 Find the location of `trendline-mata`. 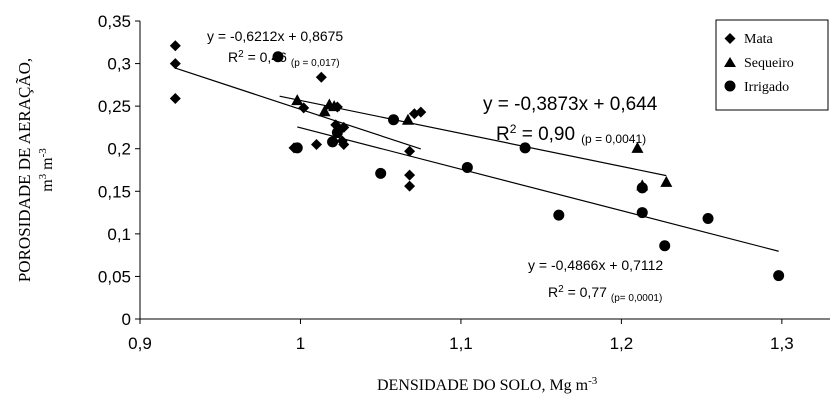

trendline-mata is located at coordinates (298, 108).